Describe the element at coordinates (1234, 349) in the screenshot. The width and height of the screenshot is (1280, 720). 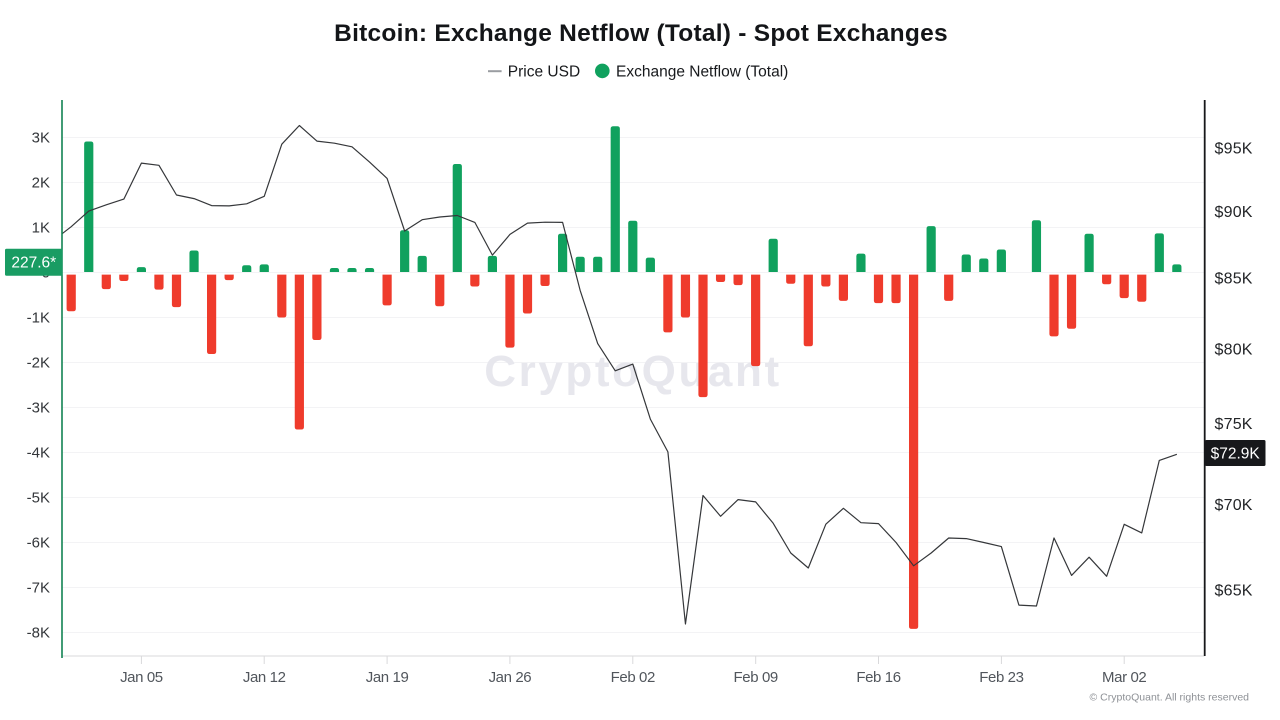
I see `svg-text: $80K` at that location.